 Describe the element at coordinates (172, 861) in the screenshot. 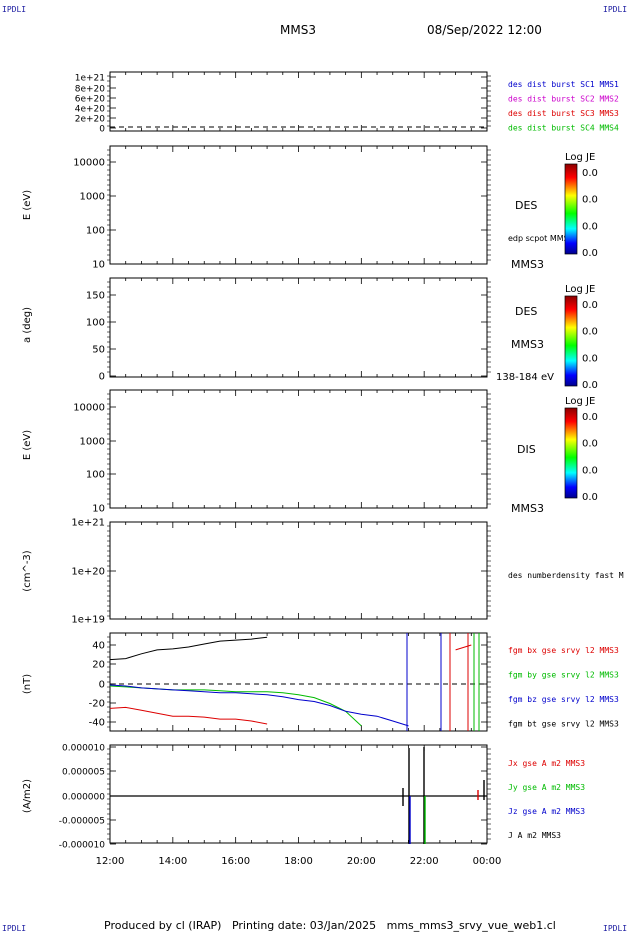

I see `x-tick-label: 14:00` at that location.